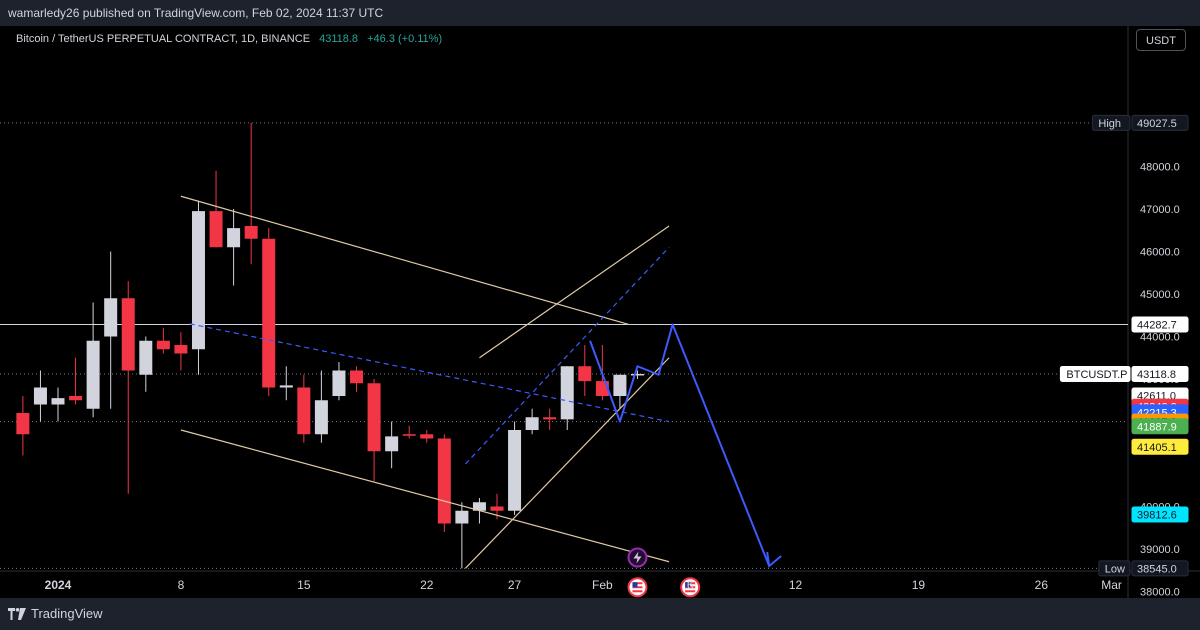 The image size is (1200, 630). What do you see at coordinates (1160, 338) in the screenshot?
I see `y-tick-label: 44000.0` at bounding box center [1160, 338].